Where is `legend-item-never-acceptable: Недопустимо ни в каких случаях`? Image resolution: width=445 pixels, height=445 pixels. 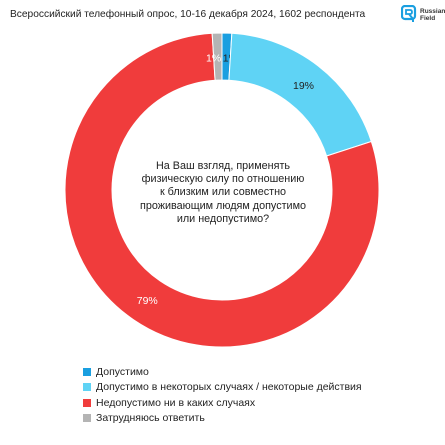 legend-item-never-acceptable: Недопустимо ни в каких случаях is located at coordinates (222, 403).